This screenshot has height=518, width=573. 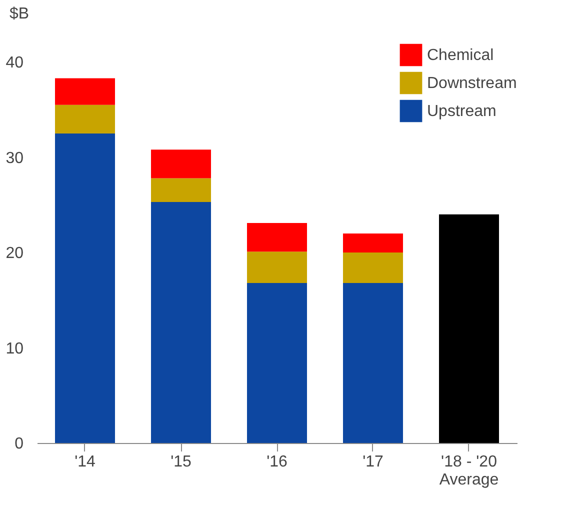 What do you see at coordinates (460, 55) in the screenshot?
I see `legend-label: Chemical` at bounding box center [460, 55].